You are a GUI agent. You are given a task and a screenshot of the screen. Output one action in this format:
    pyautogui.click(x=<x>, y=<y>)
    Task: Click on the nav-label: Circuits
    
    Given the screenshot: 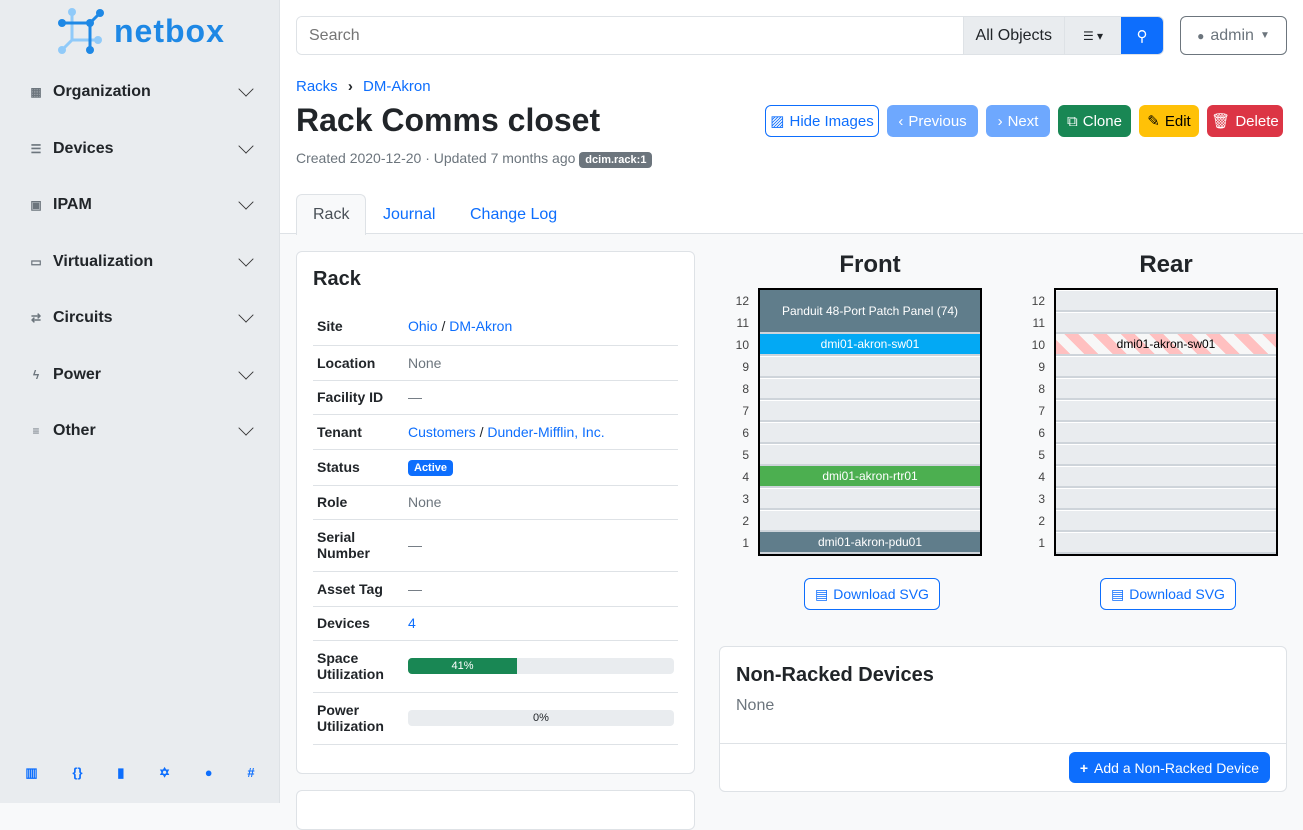 What is the action you would take?
    pyautogui.click(x=83, y=317)
    